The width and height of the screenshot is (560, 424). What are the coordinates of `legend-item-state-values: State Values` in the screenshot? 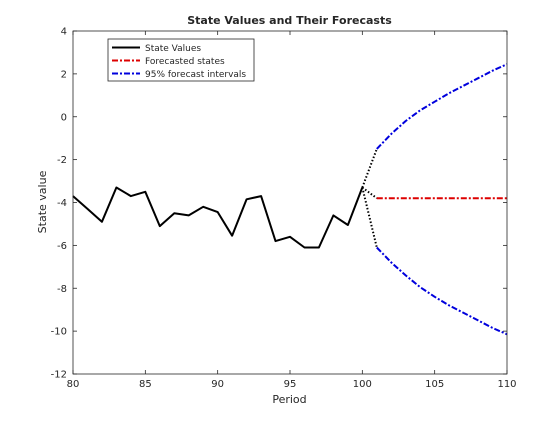 It's located at (156, 49).